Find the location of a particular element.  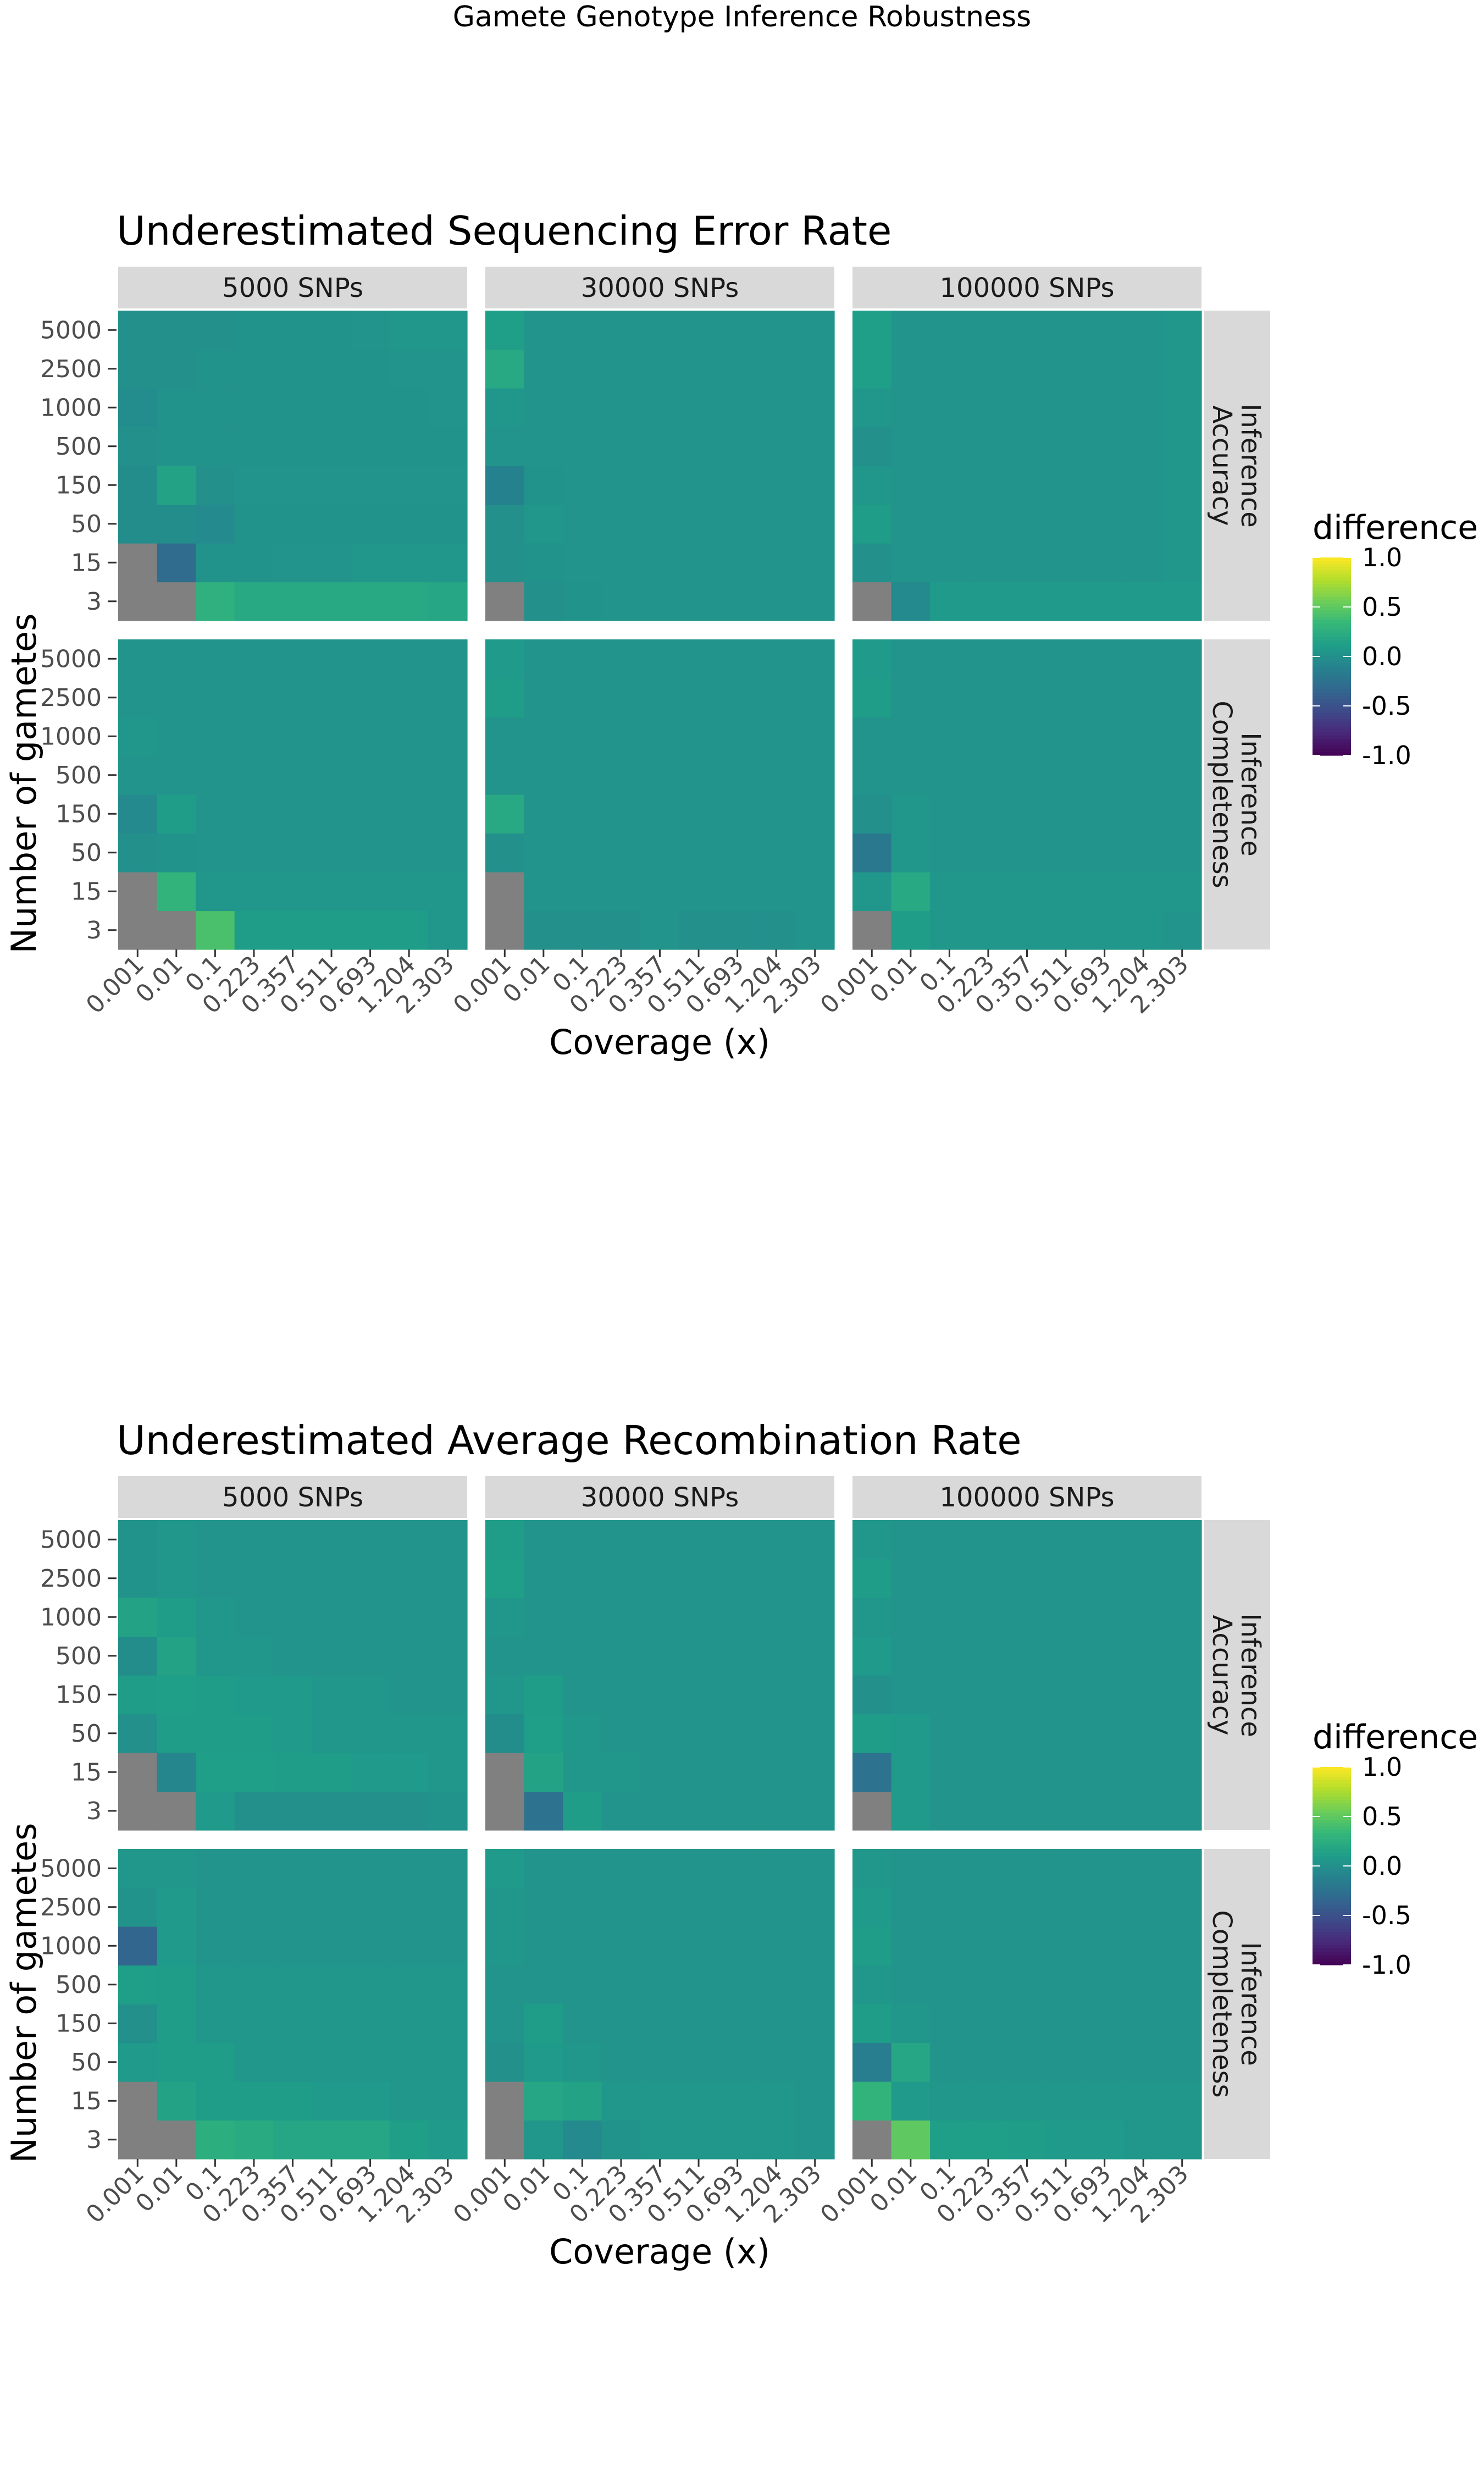

row-strip-label: InferenceCompleteness is located at coordinates (1236, 794).